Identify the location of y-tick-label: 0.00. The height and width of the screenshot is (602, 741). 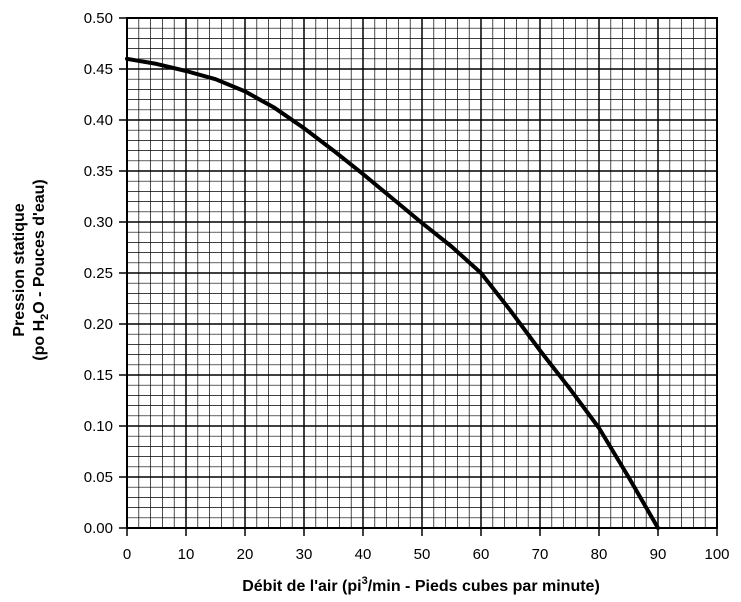
(98, 528).